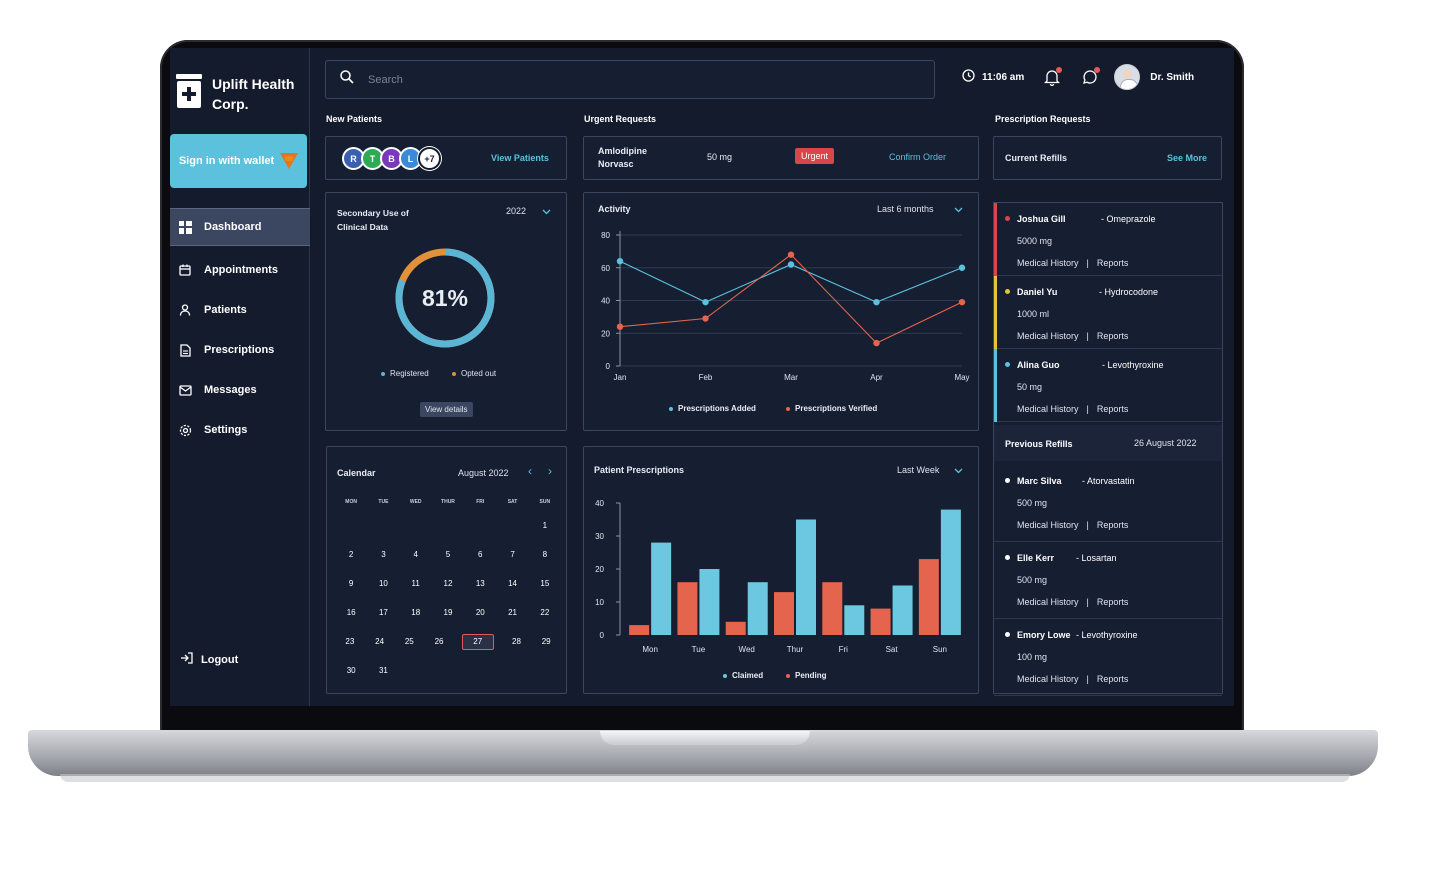 The height and width of the screenshot is (876, 1438). I want to click on search-input, so click(628, 79).